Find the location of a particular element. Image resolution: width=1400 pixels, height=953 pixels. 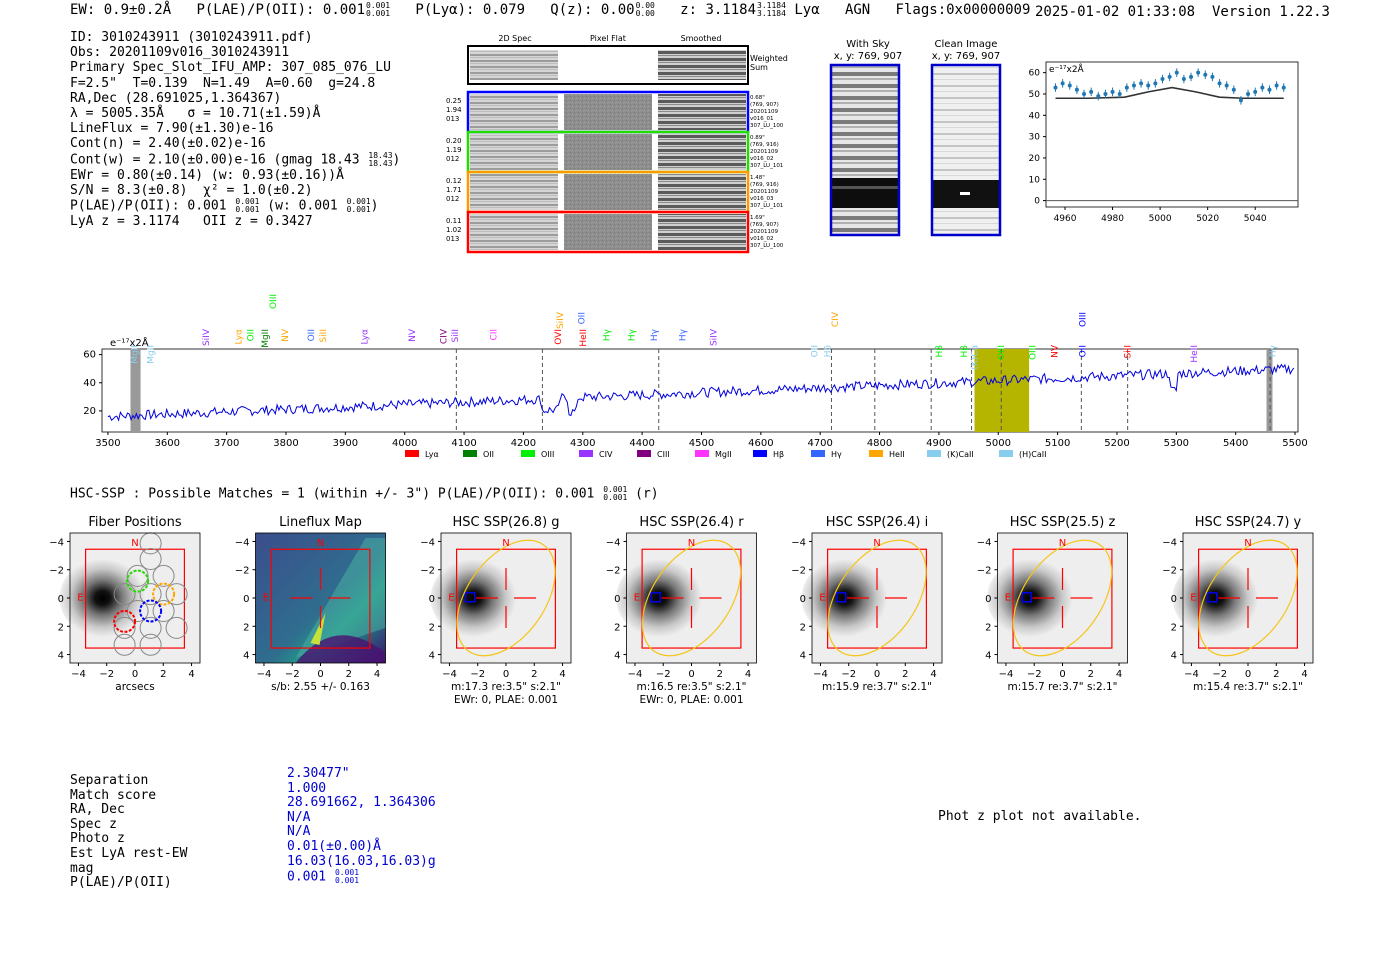

row-meta-4: v016_03 is located at coordinates (762, 199).